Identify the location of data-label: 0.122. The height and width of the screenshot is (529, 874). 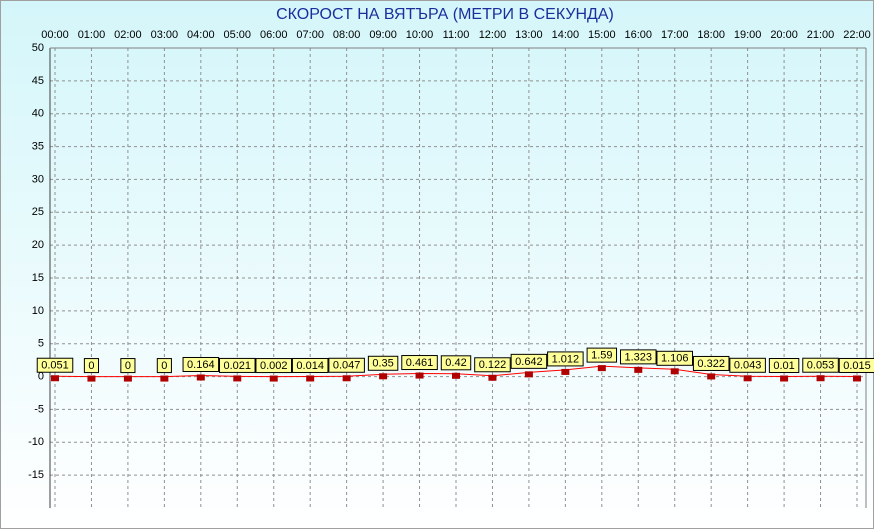
(493, 365).